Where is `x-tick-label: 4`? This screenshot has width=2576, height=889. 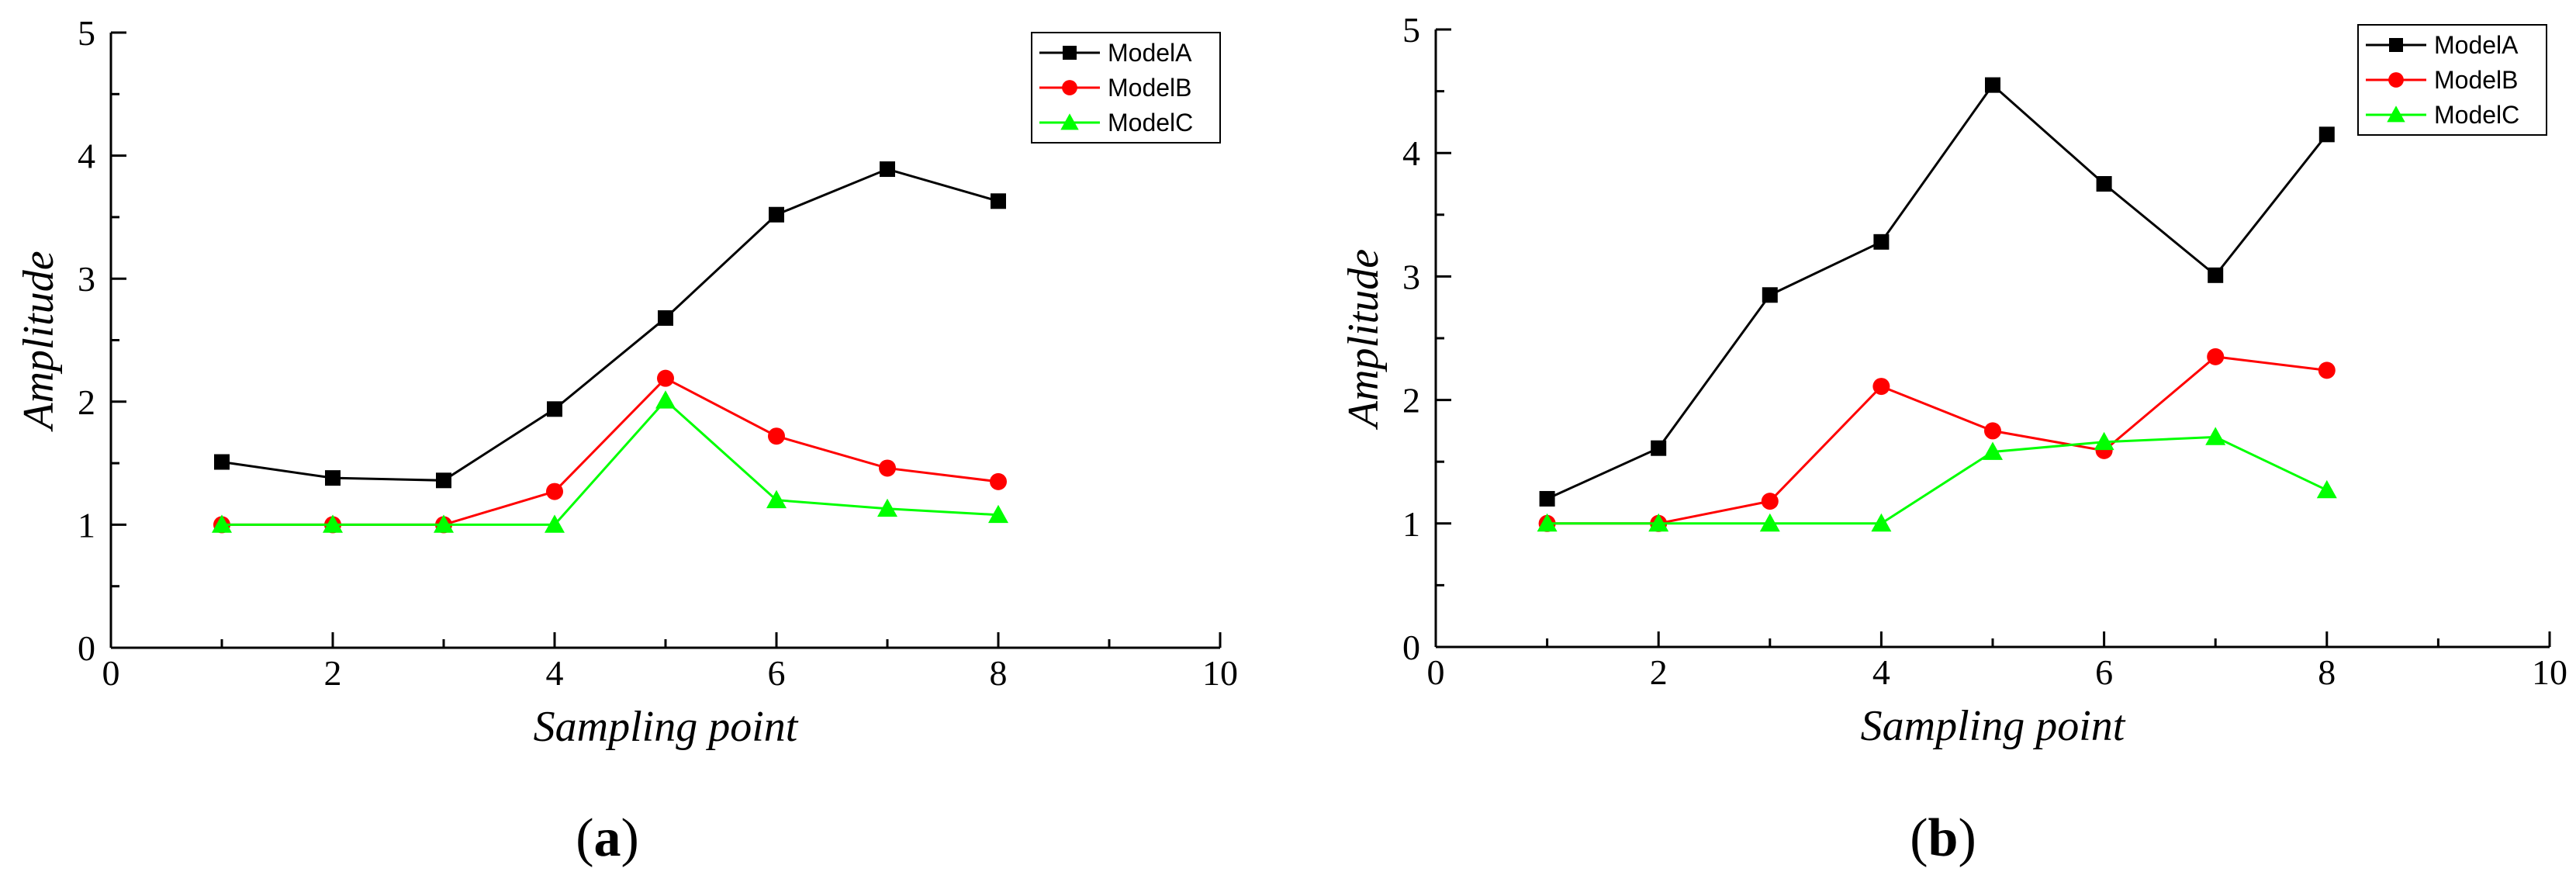
x-tick-label: 4 is located at coordinates (555, 673).